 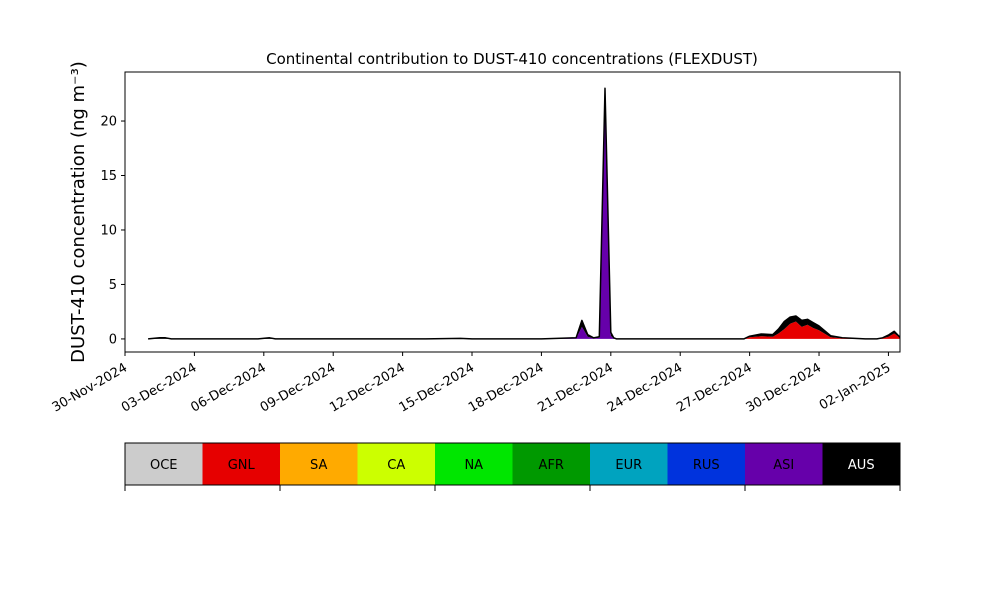 I want to click on legend-swatch-aus, so click(x=861, y=464).